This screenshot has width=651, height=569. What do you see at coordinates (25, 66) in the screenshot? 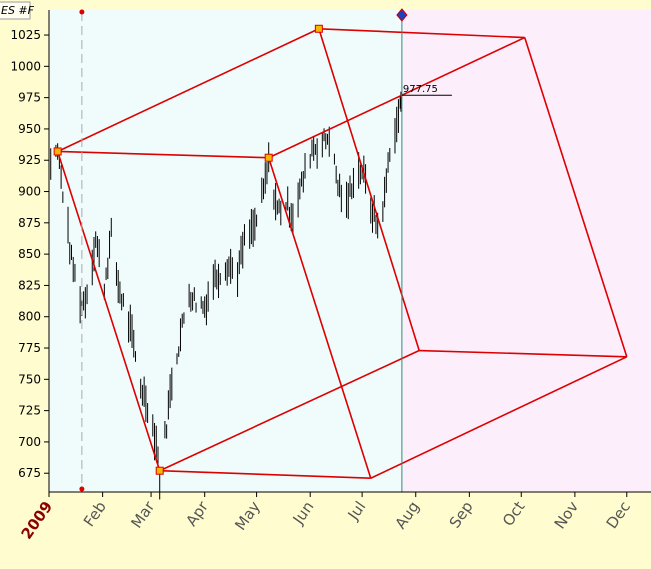
I see `y-tick-label: 1000` at bounding box center [25, 66].